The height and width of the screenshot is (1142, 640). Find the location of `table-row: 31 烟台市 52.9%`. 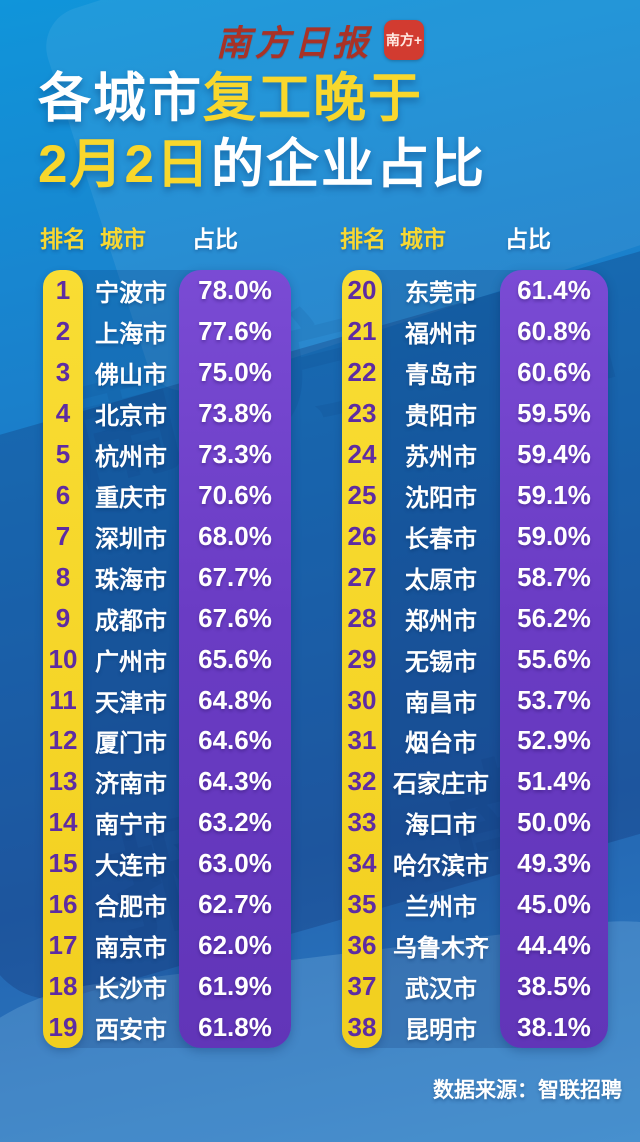

table-row: 31 烟台市 52.9% is located at coordinates (475, 740).